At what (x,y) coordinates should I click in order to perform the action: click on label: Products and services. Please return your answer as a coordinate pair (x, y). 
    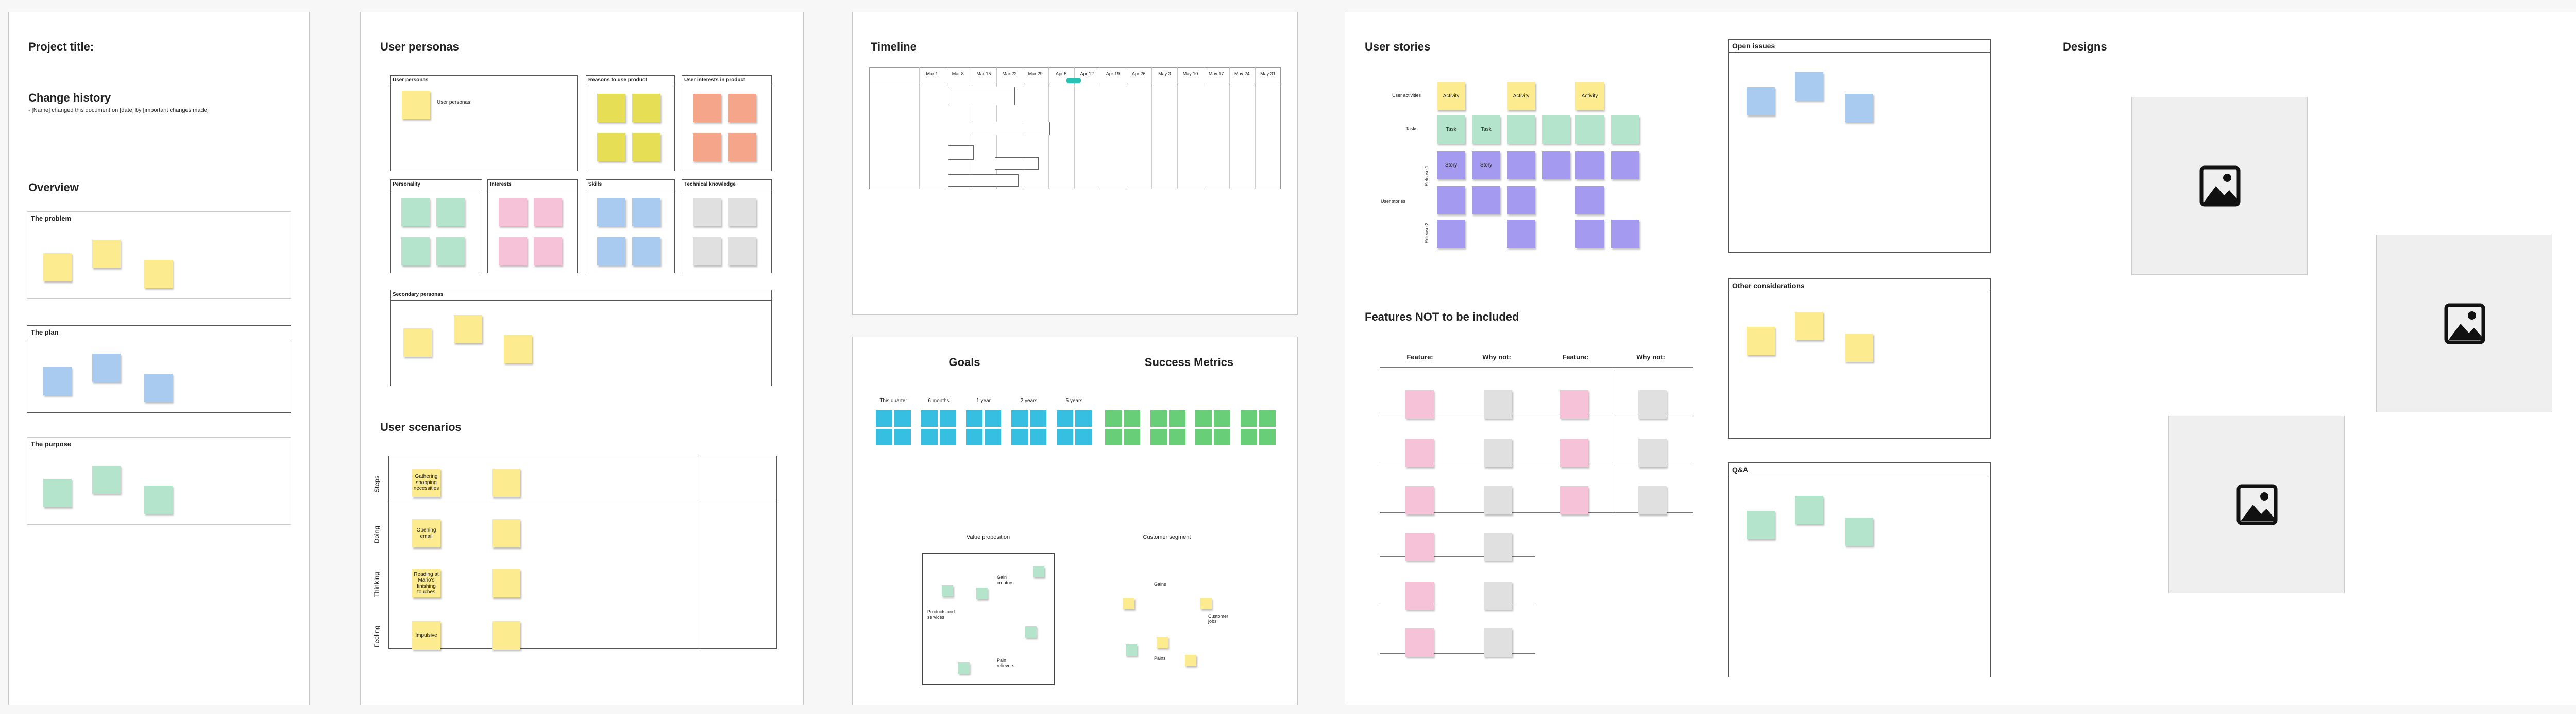
    Looking at the image, I should click on (941, 614).